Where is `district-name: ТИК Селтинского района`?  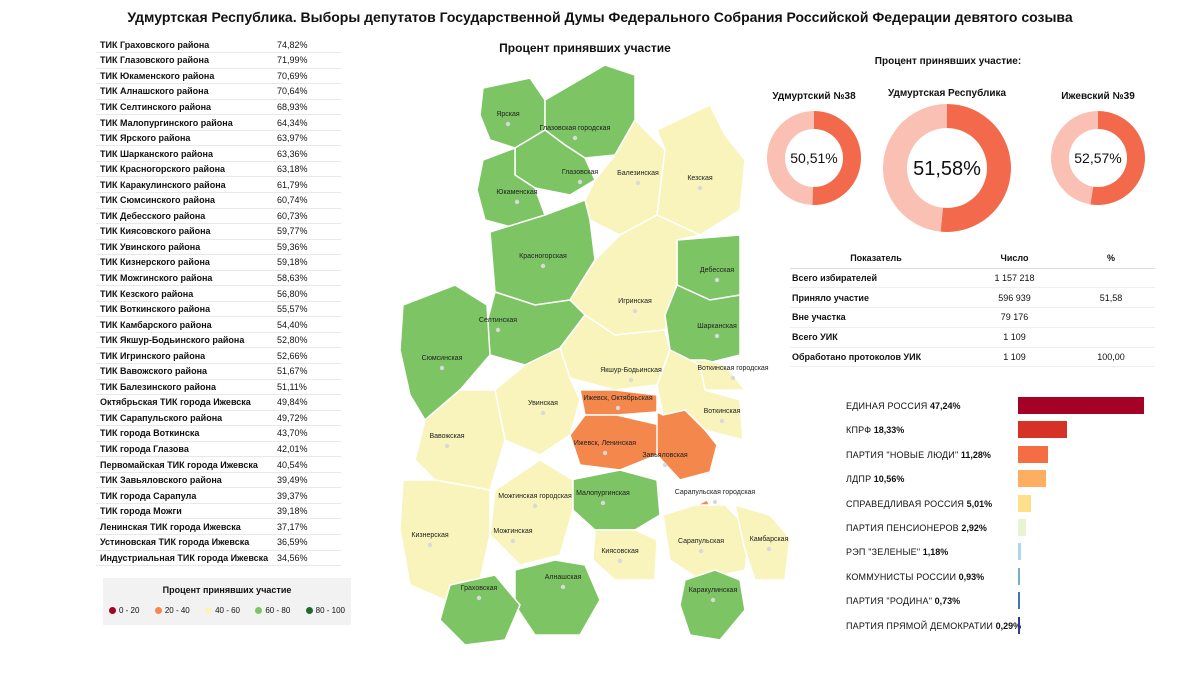
district-name: ТИК Селтинского района is located at coordinates (184, 107).